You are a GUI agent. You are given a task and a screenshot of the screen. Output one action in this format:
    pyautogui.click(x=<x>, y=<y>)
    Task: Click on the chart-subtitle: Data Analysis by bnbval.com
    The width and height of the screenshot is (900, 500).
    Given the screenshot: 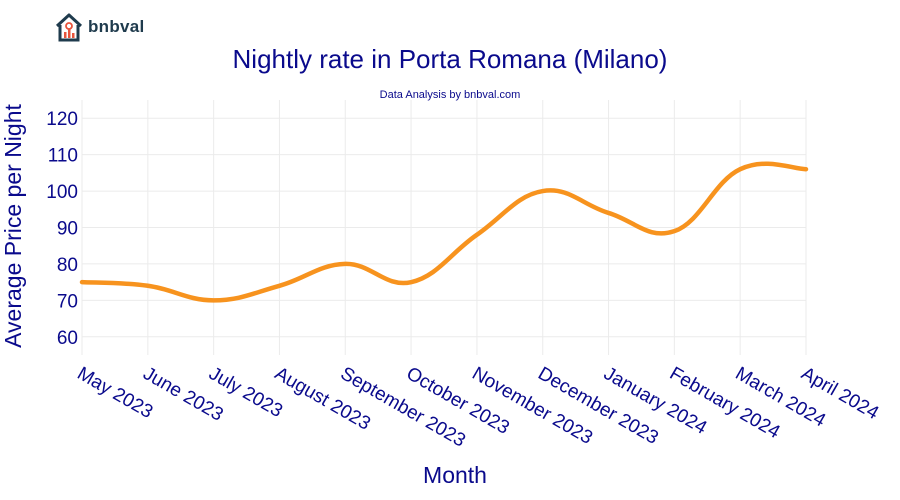 What is the action you would take?
    pyautogui.click(x=450, y=95)
    